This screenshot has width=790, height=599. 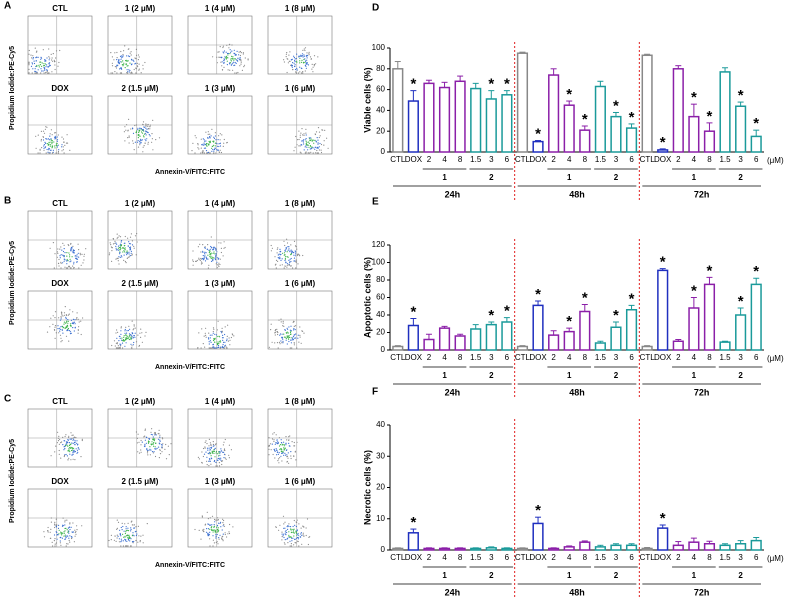 What do you see at coordinates (631, 557) in the screenshot?
I see `x-tick-label: 6` at bounding box center [631, 557].